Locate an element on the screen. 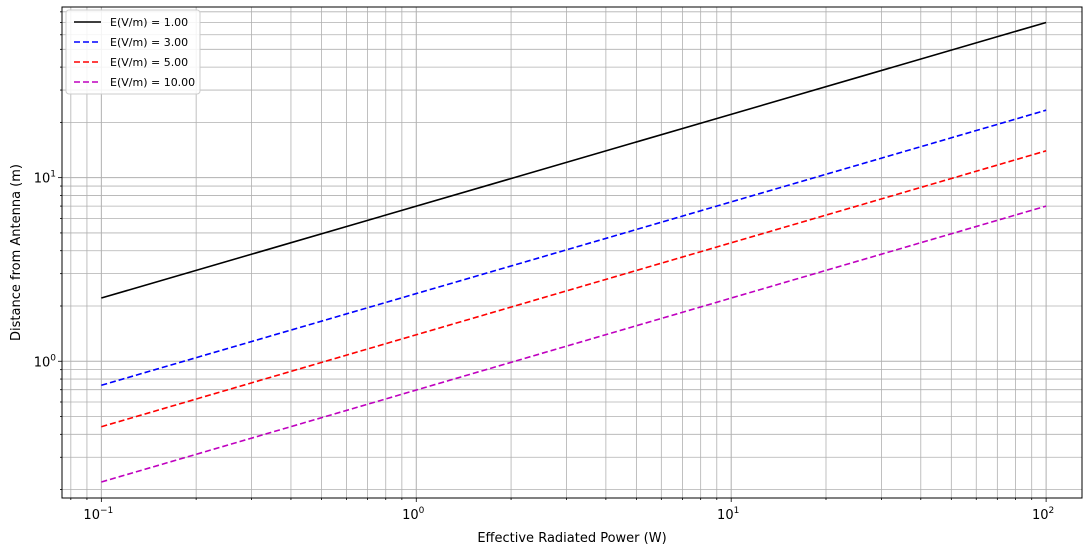  legend-label: E(V/m) = 1.00 is located at coordinates (149, 22).